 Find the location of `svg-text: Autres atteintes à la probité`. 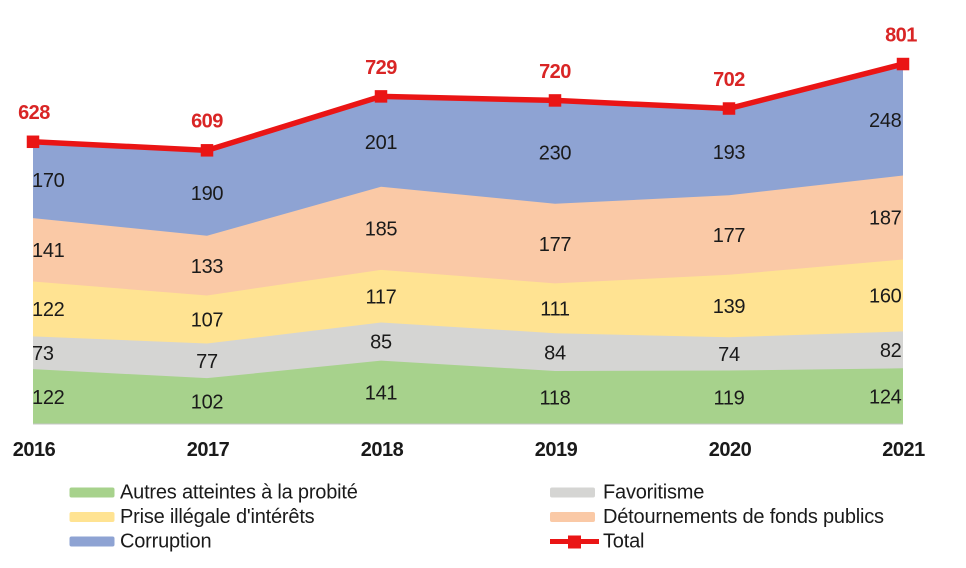

svg-text: Autres atteintes à la probité is located at coordinates (239, 493).